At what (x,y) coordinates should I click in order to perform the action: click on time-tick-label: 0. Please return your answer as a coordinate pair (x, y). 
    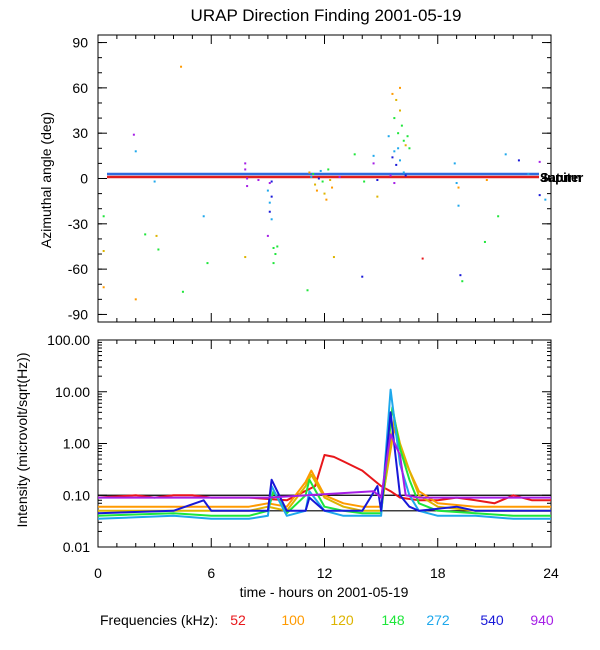
    Looking at the image, I should click on (98, 573).